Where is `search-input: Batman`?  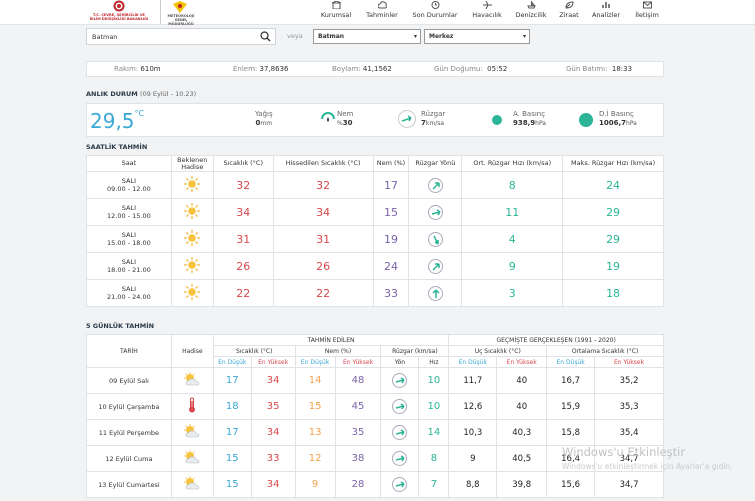
search-input: Batman is located at coordinates (181, 36).